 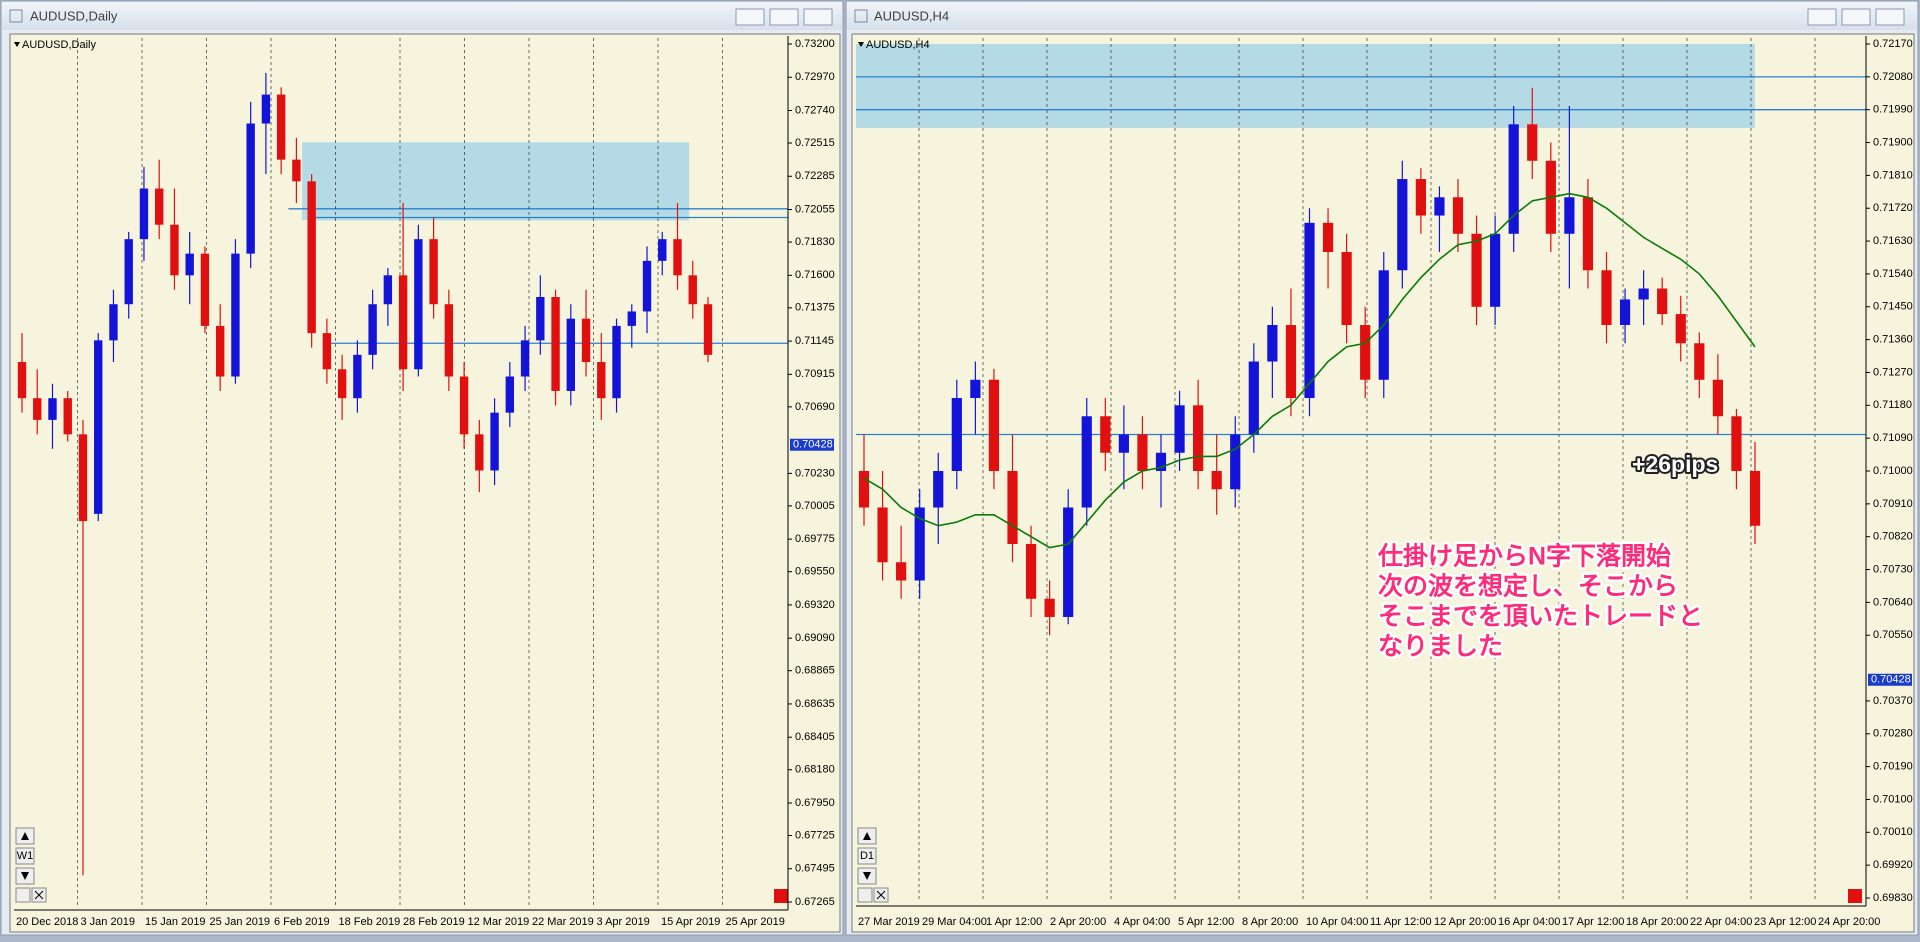 What do you see at coordinates (1893, 274) in the screenshot?
I see `y-tick-label: 0.71540` at bounding box center [1893, 274].